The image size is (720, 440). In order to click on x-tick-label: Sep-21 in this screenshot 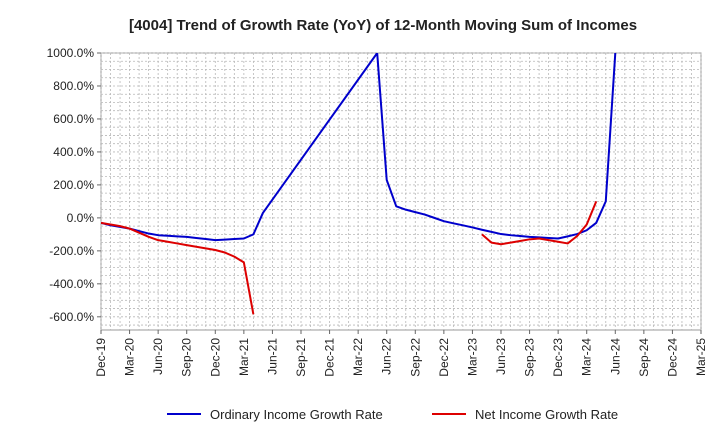, I will do `click(301, 357)`.